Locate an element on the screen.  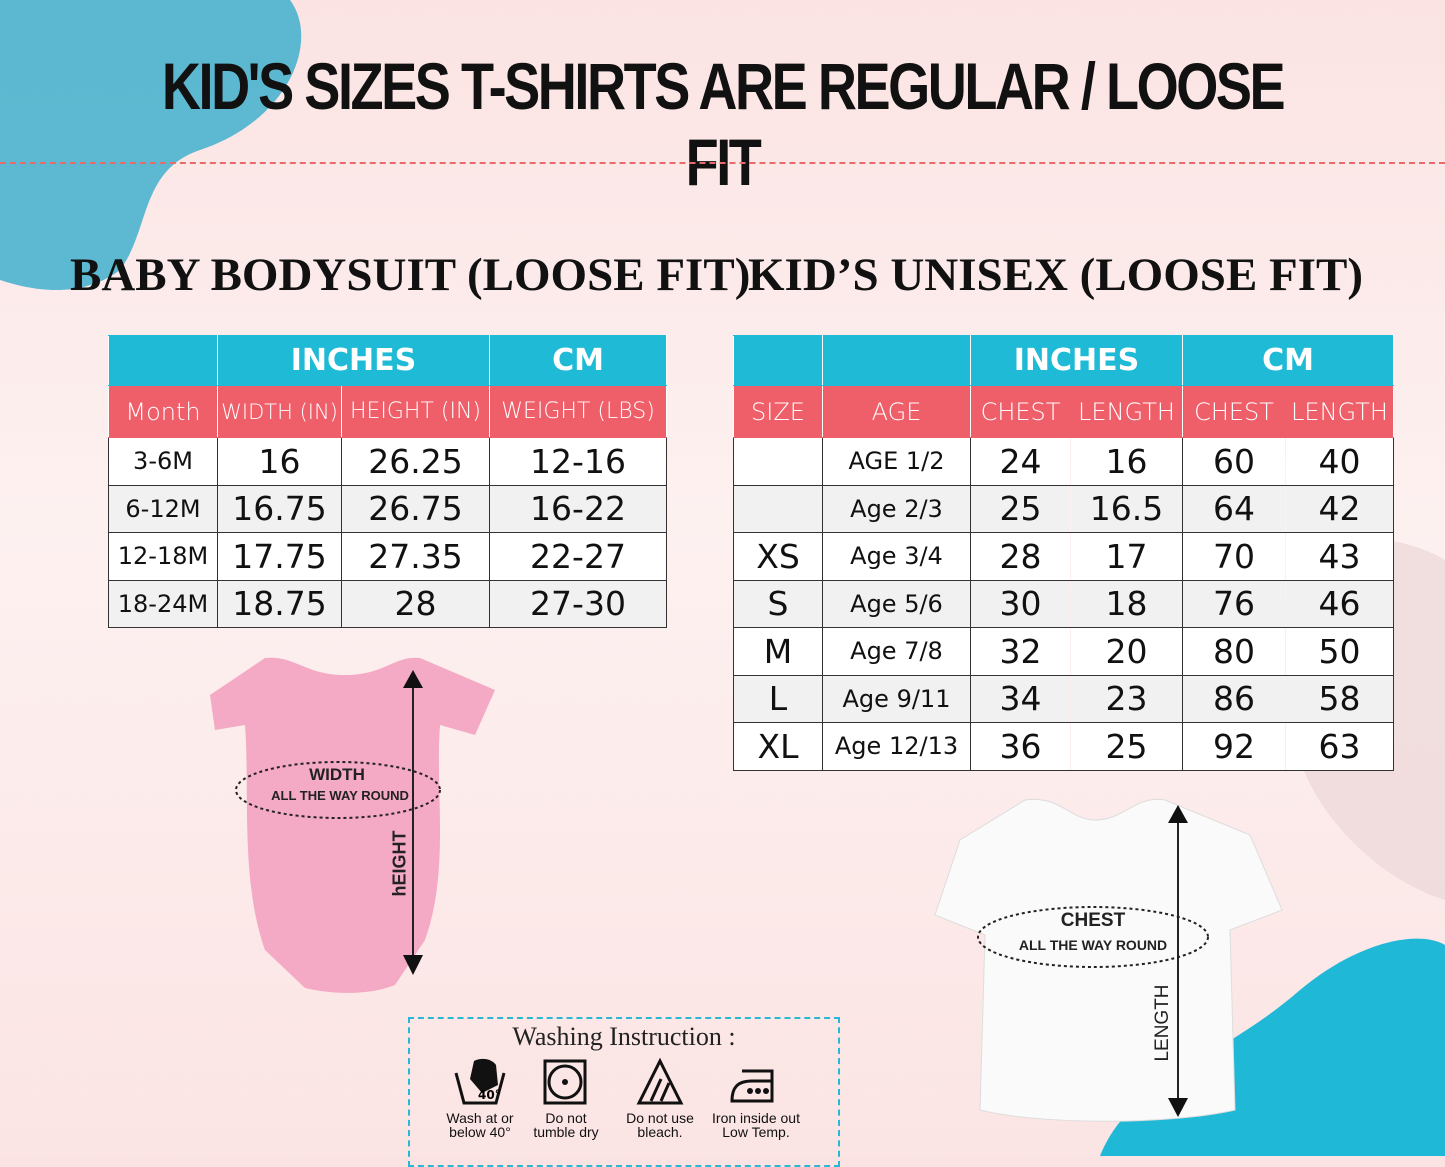
cell: 28 is located at coordinates (1020, 556).